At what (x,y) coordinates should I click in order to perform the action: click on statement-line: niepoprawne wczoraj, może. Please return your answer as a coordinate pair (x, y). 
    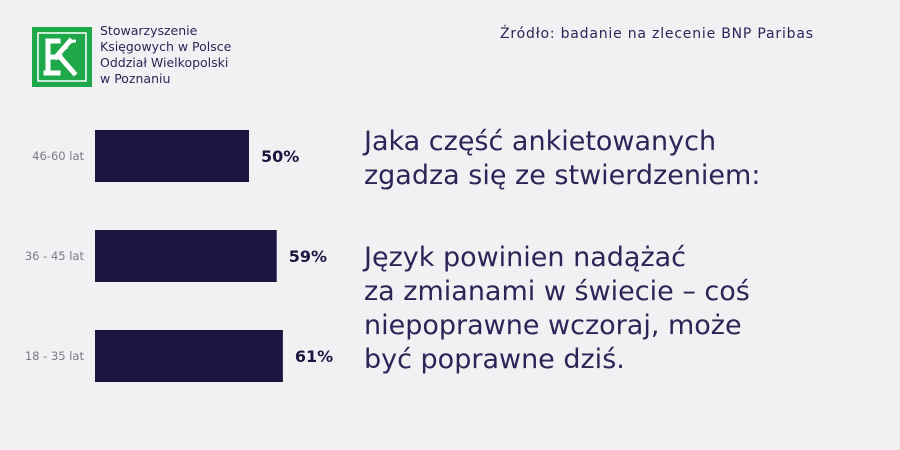
    Looking at the image, I should click on (553, 325).